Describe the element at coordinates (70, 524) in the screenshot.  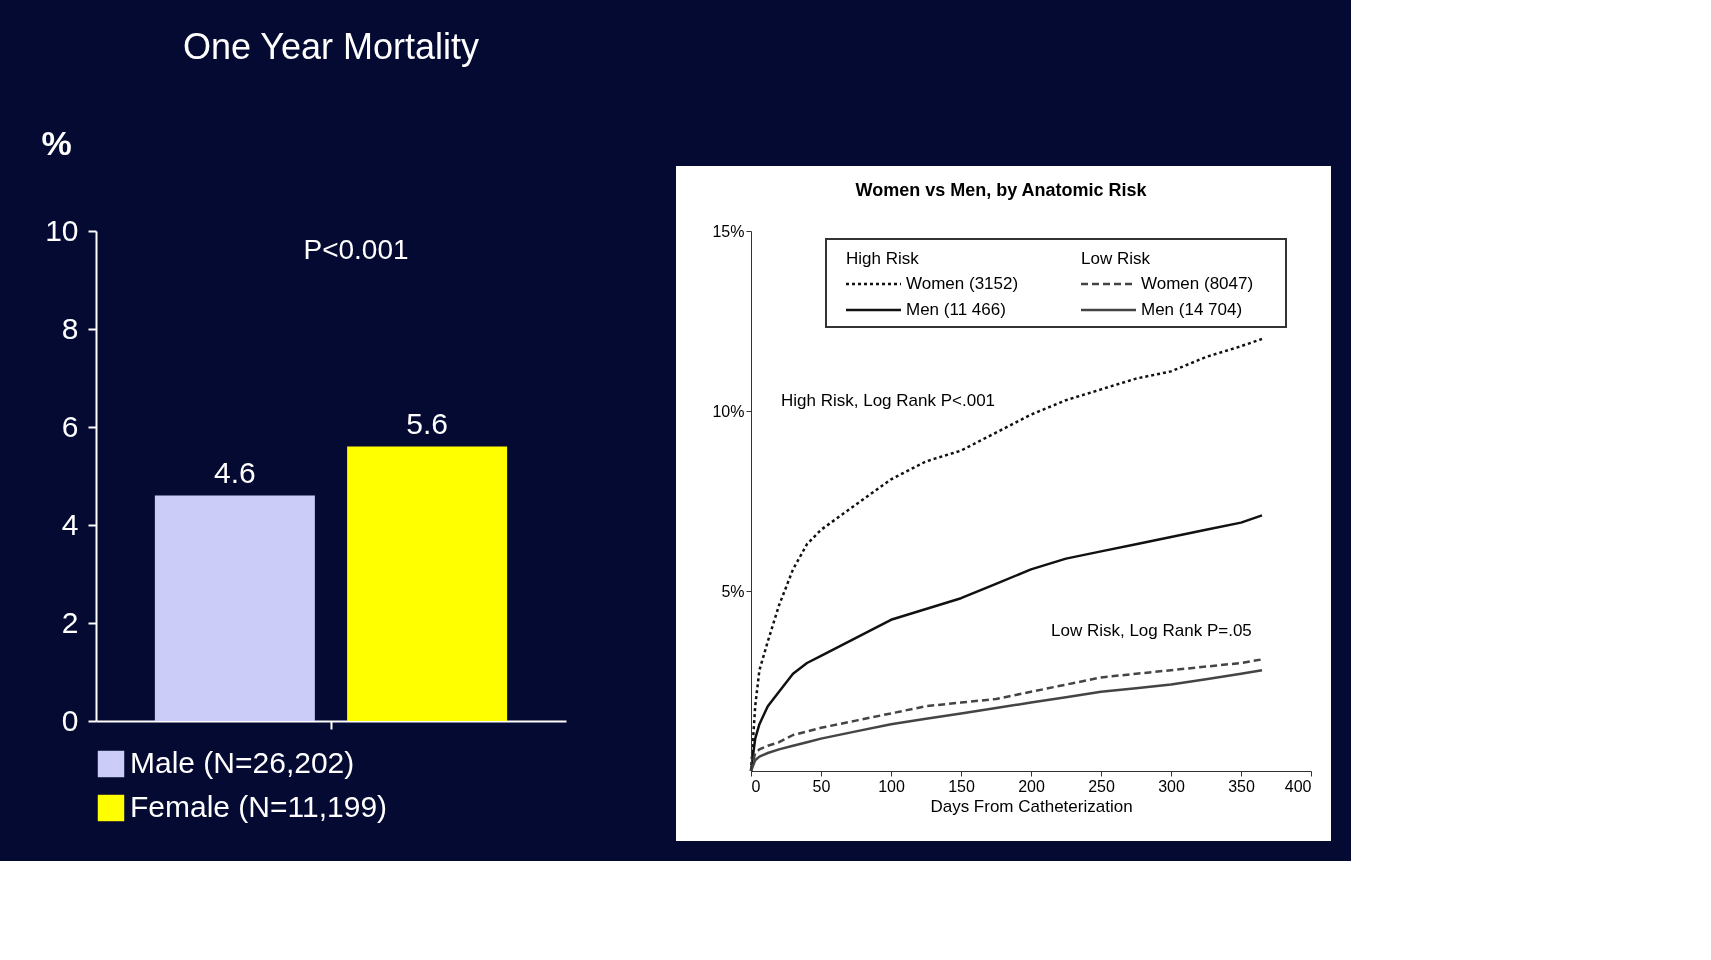
I see `y-tick-label: 4` at that location.